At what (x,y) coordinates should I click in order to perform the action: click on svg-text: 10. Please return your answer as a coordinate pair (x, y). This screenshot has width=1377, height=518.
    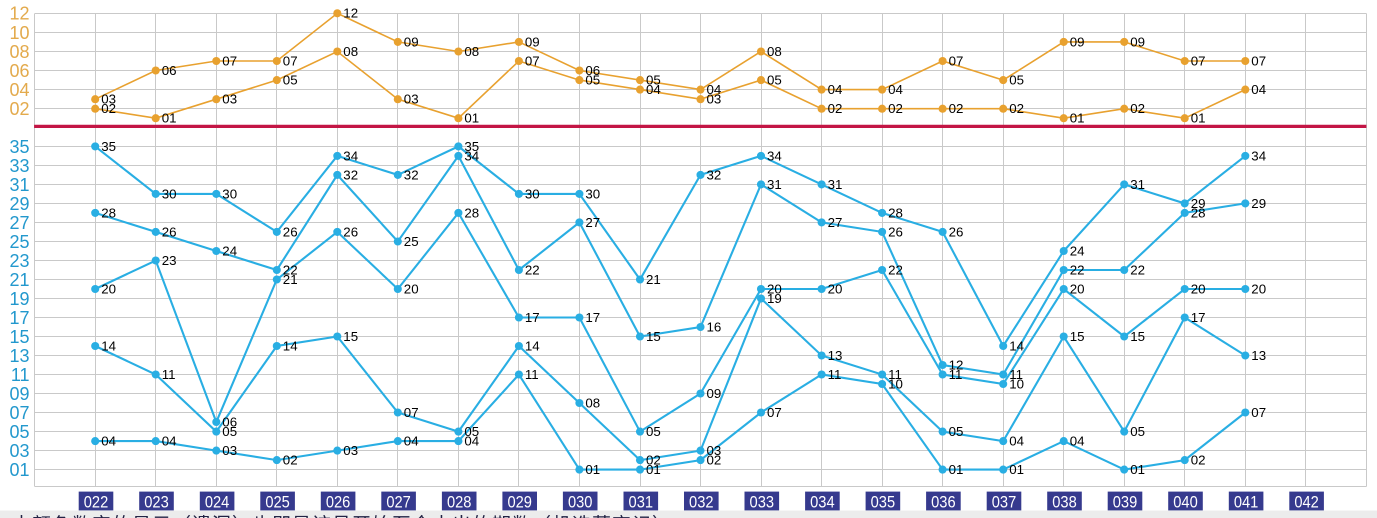
    Looking at the image, I should click on (19, 33).